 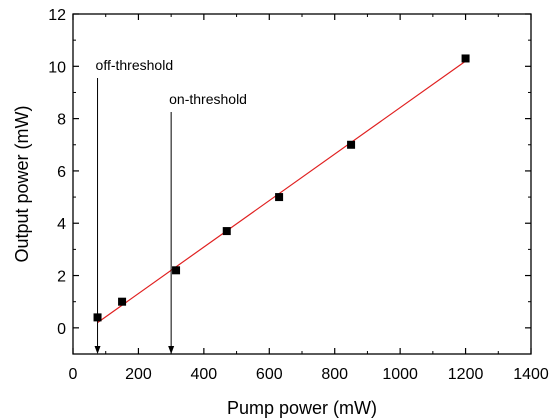 What do you see at coordinates (135, 65) in the screenshot?
I see `annotation-label: off-threshold` at bounding box center [135, 65].